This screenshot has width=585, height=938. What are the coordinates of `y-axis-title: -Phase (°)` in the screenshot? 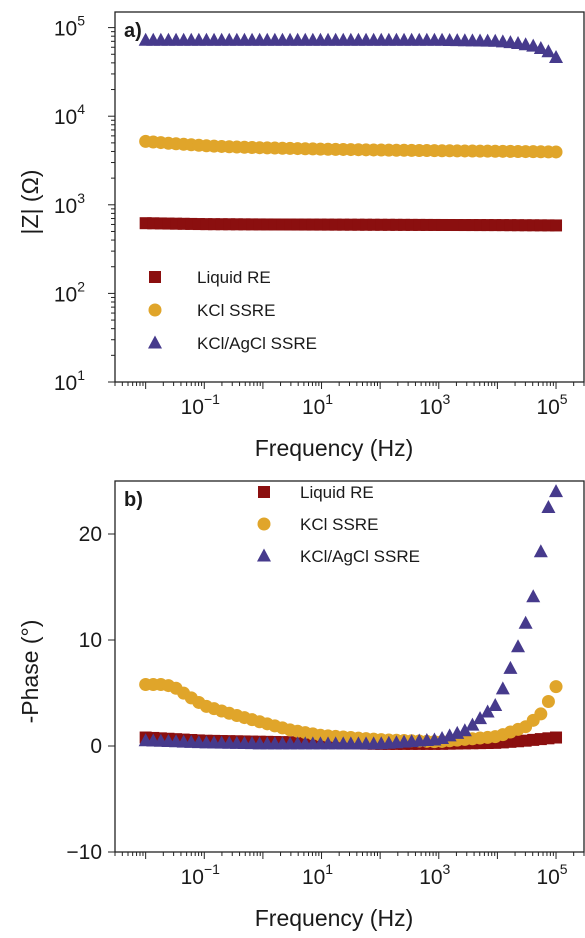 It's located at (30, 672).